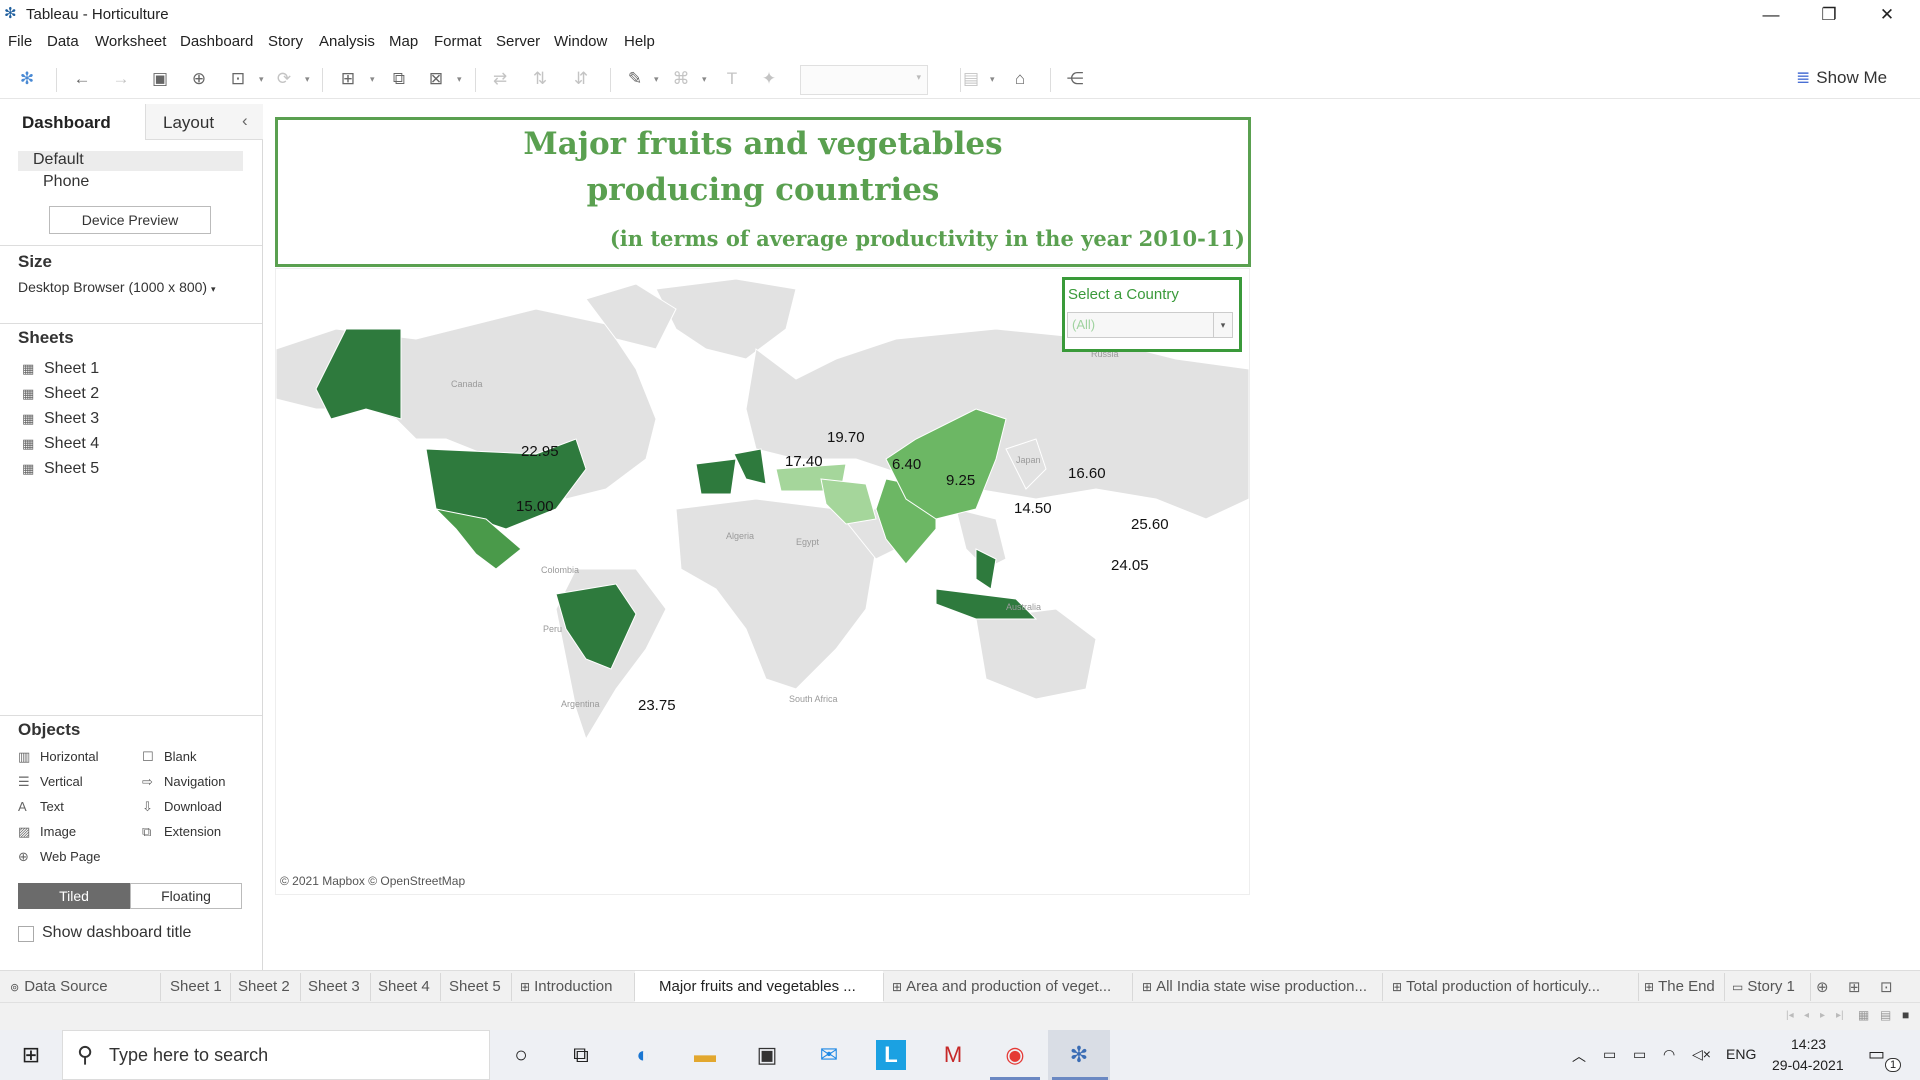 Image resolution: width=1920 pixels, height=1080 pixels. Describe the element at coordinates (436, 78) in the screenshot. I see `clear-icon: ⊠` at that location.